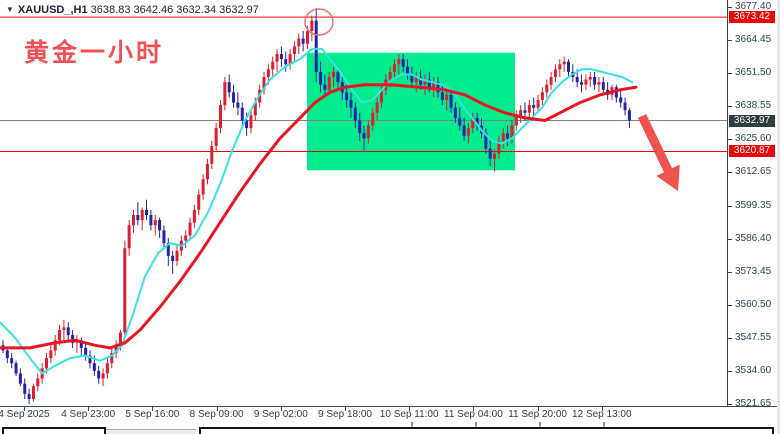 The height and width of the screenshot is (434, 780). Describe the element at coordinates (749, 205) in the screenshot. I see `price-tick-label: 3599.35` at that location.